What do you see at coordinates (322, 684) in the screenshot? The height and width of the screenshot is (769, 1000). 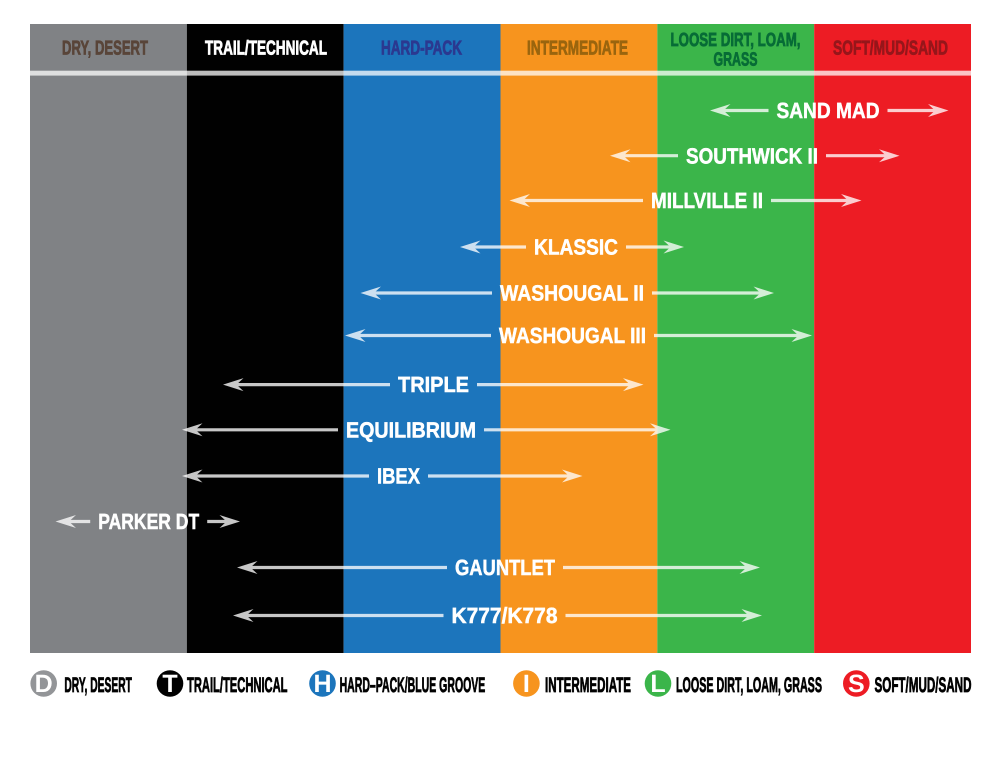 I see `svg-text: H` at bounding box center [322, 684].